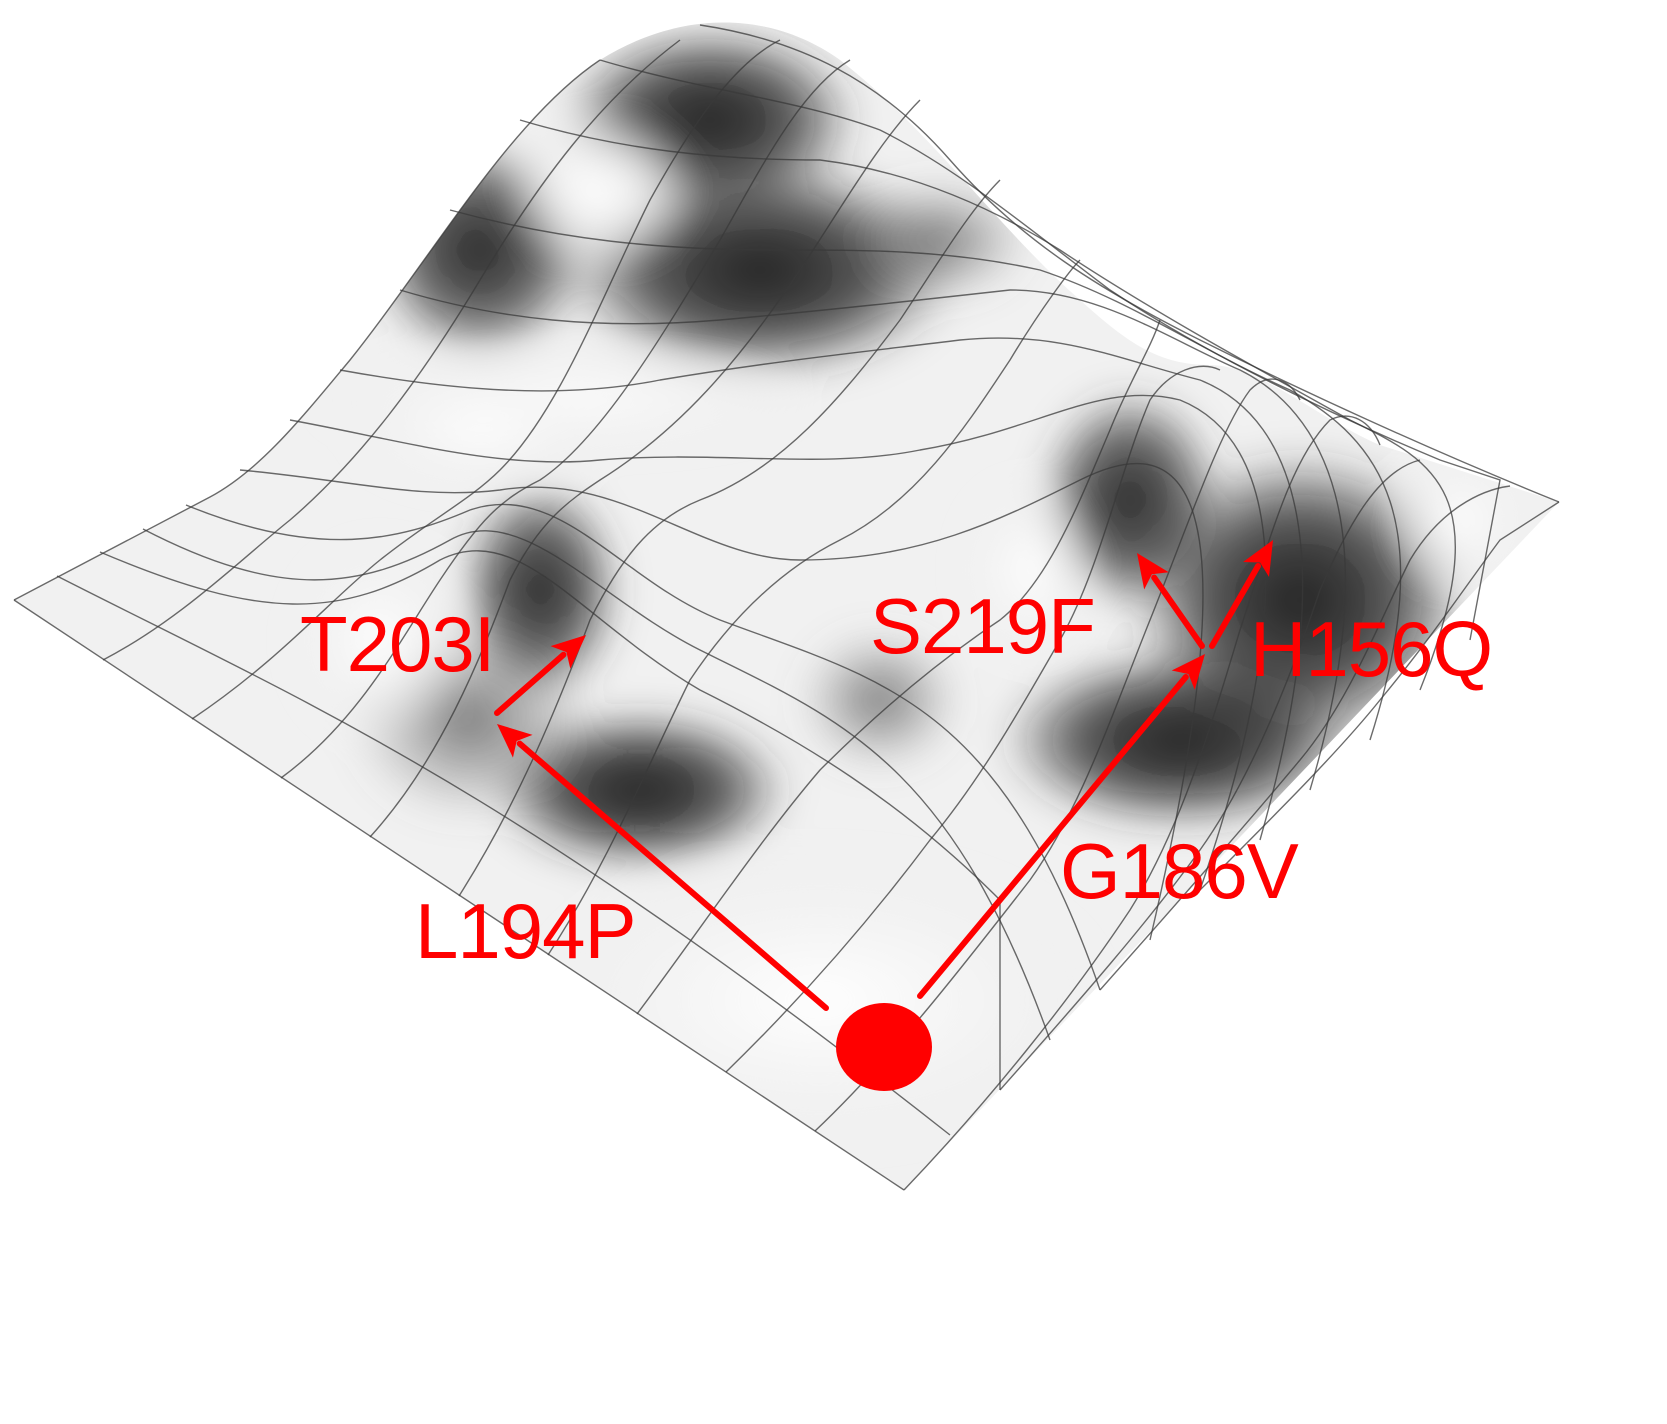  Describe the element at coordinates (1179, 871) in the screenshot. I see `mutation-label-g186v: G186V` at that location.